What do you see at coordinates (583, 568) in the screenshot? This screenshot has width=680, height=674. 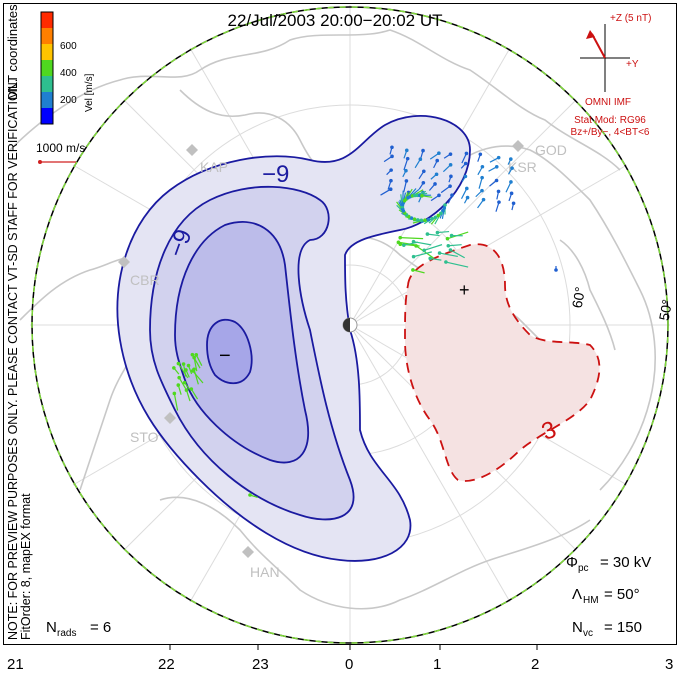 I see `phi-pc-subscript: pc` at bounding box center [583, 568].